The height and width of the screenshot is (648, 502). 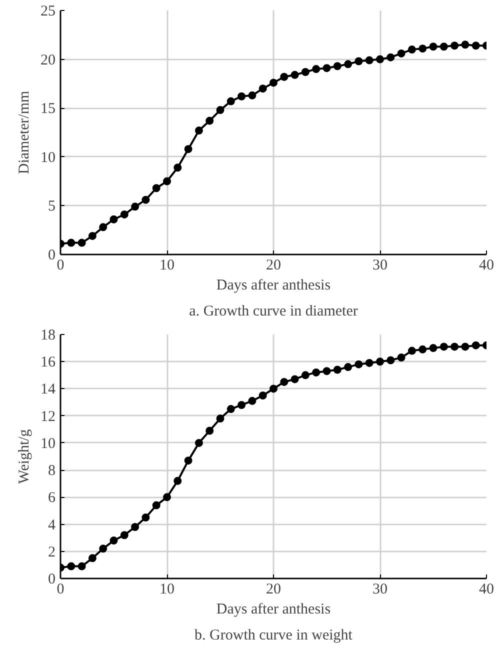 What do you see at coordinates (52, 471) in the screenshot?
I see `y-tick-label: 8` at bounding box center [52, 471].